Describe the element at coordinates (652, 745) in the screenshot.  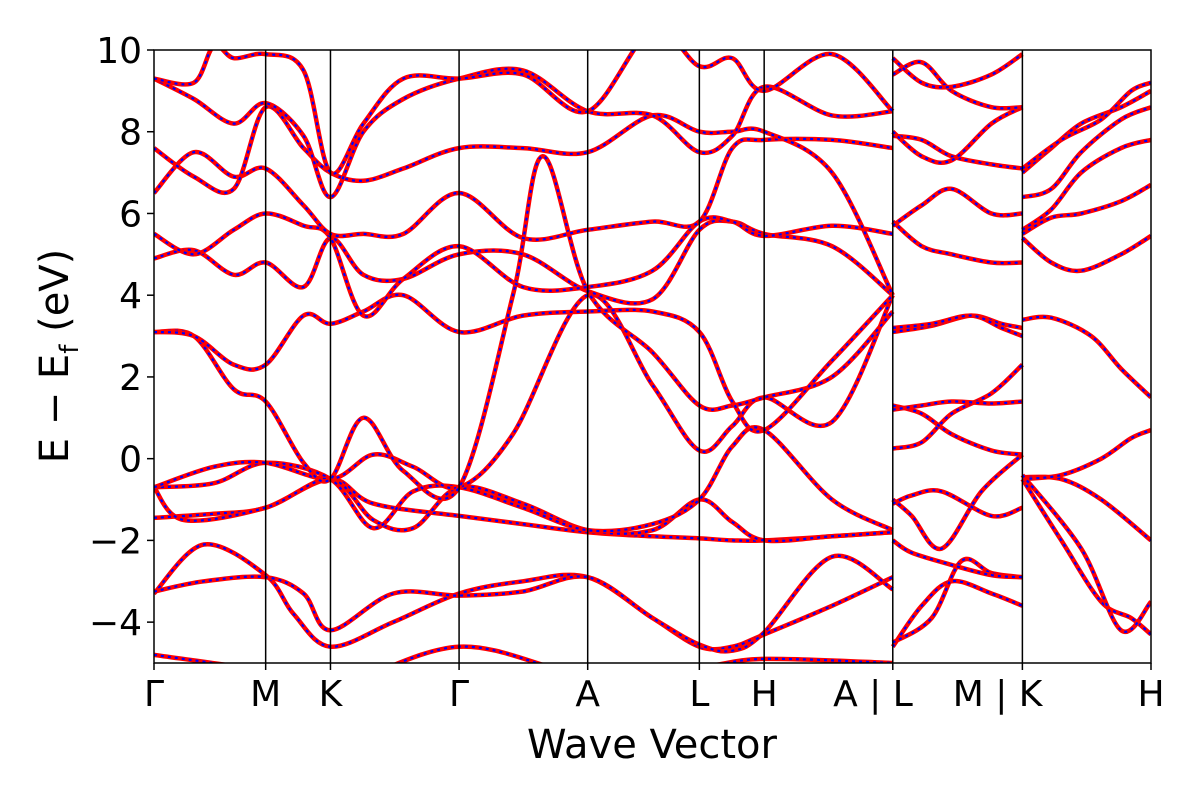
I see `x-axis-label: Wave Vector` at that location.